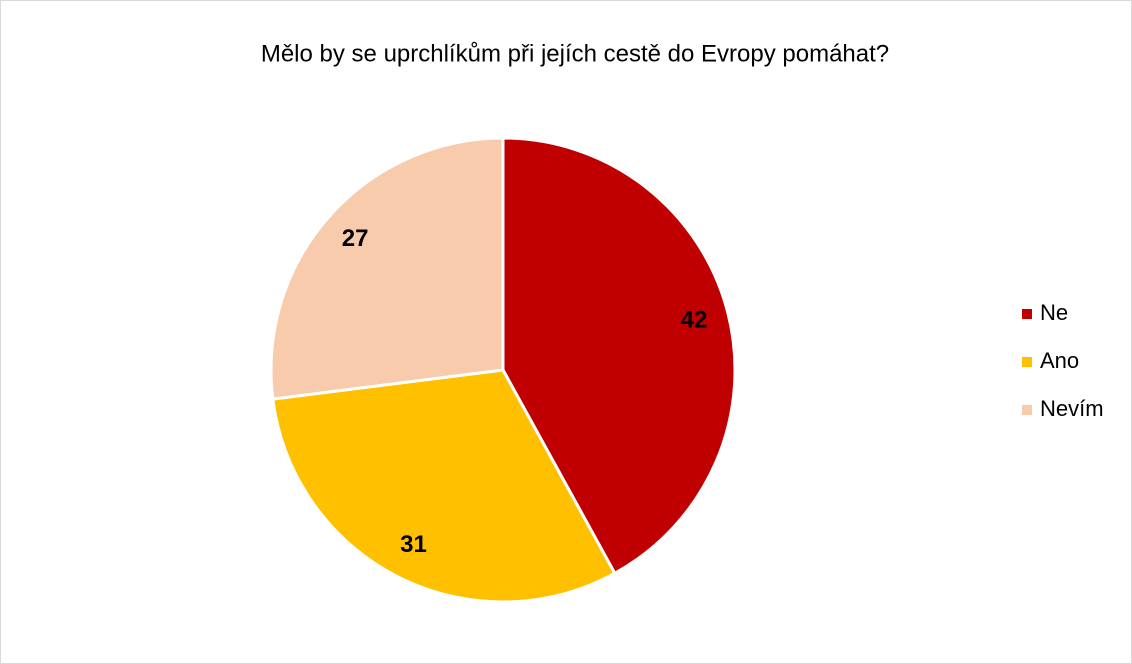 This screenshot has height=664, width=1132. I want to click on data-label: 42, so click(694, 319).